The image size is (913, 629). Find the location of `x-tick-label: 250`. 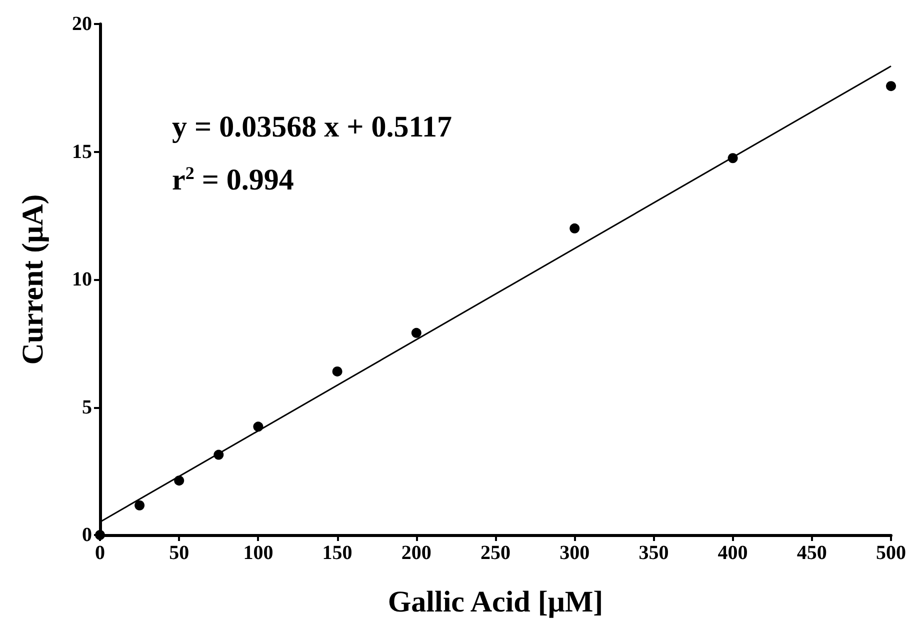

x-tick-label: 250 is located at coordinates (495, 553).